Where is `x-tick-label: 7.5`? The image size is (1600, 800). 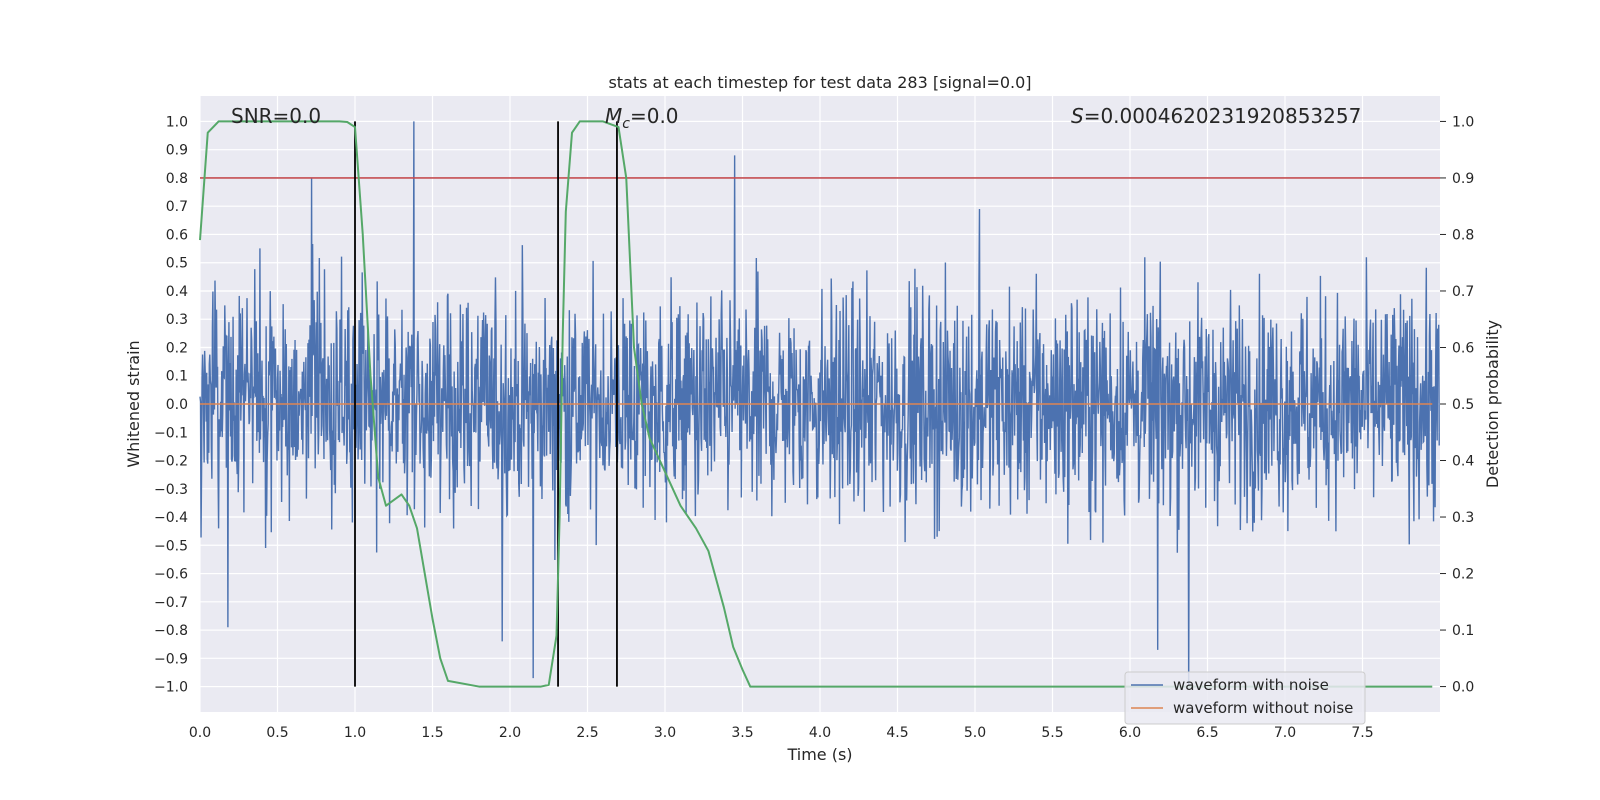 x-tick-label: 7.5 is located at coordinates (1362, 733).